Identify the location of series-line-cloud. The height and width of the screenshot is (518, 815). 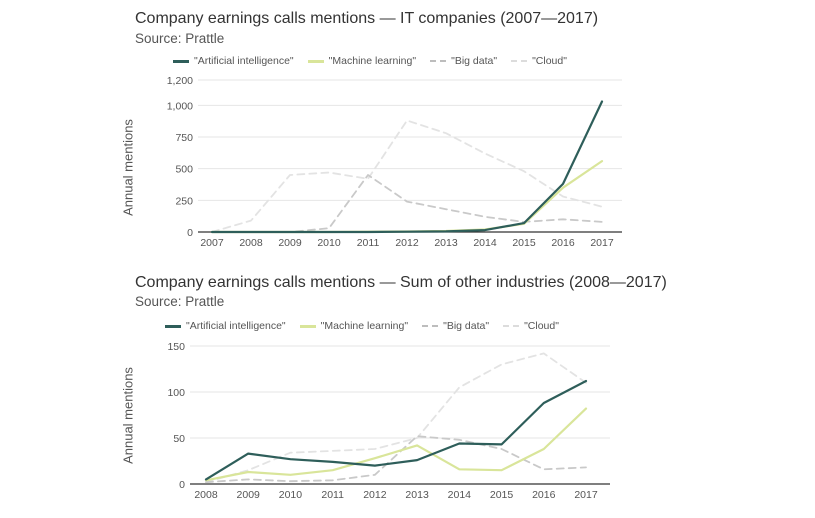
(396, 418).